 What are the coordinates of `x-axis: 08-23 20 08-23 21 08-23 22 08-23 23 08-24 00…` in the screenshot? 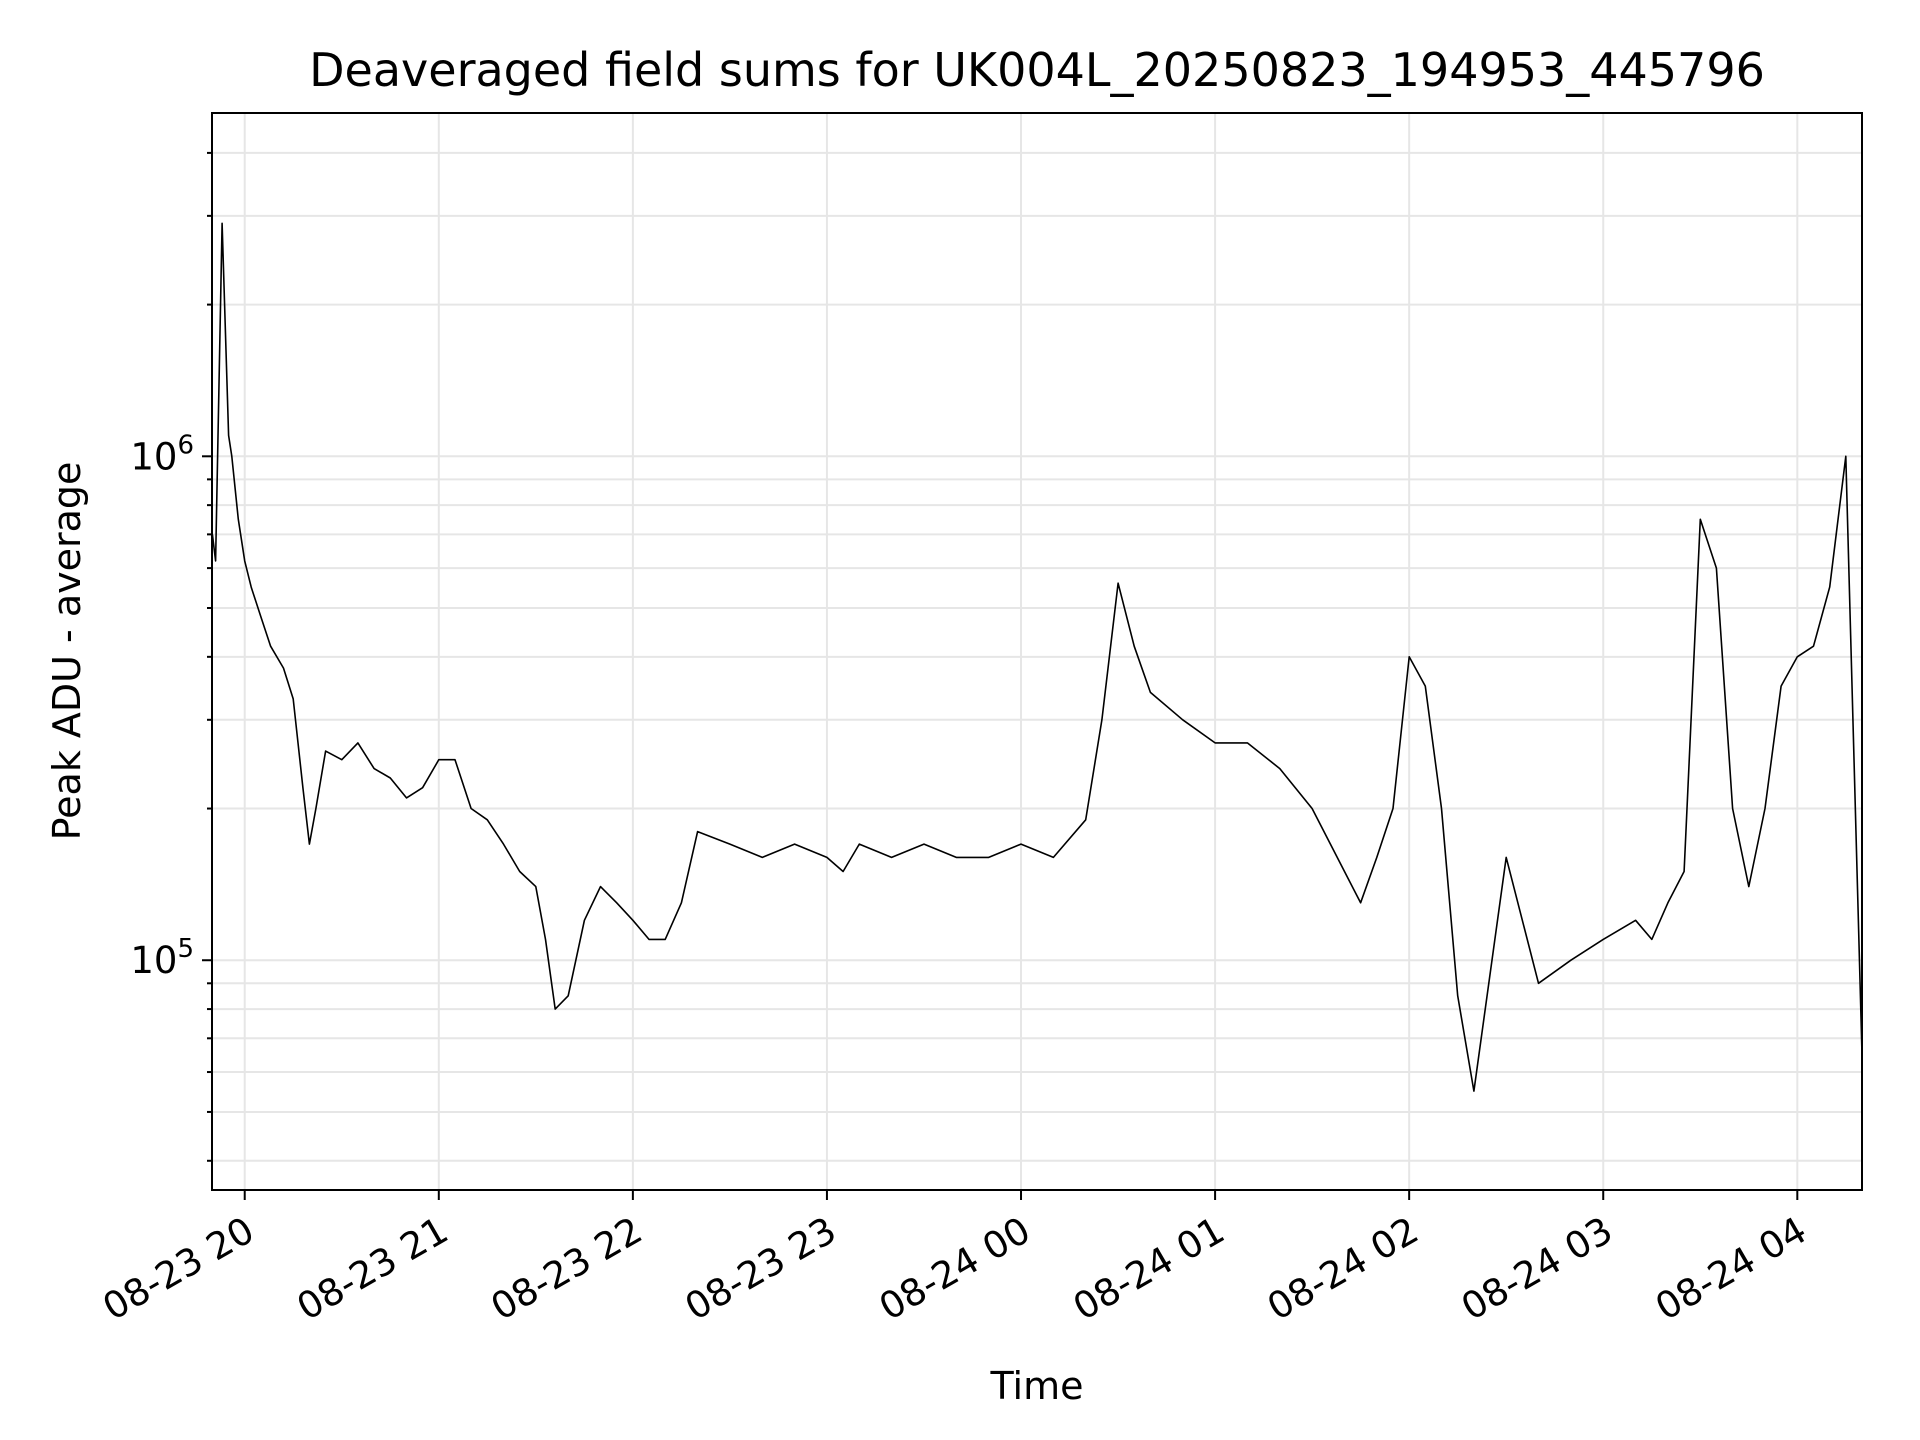 It's located at (955, 1259).